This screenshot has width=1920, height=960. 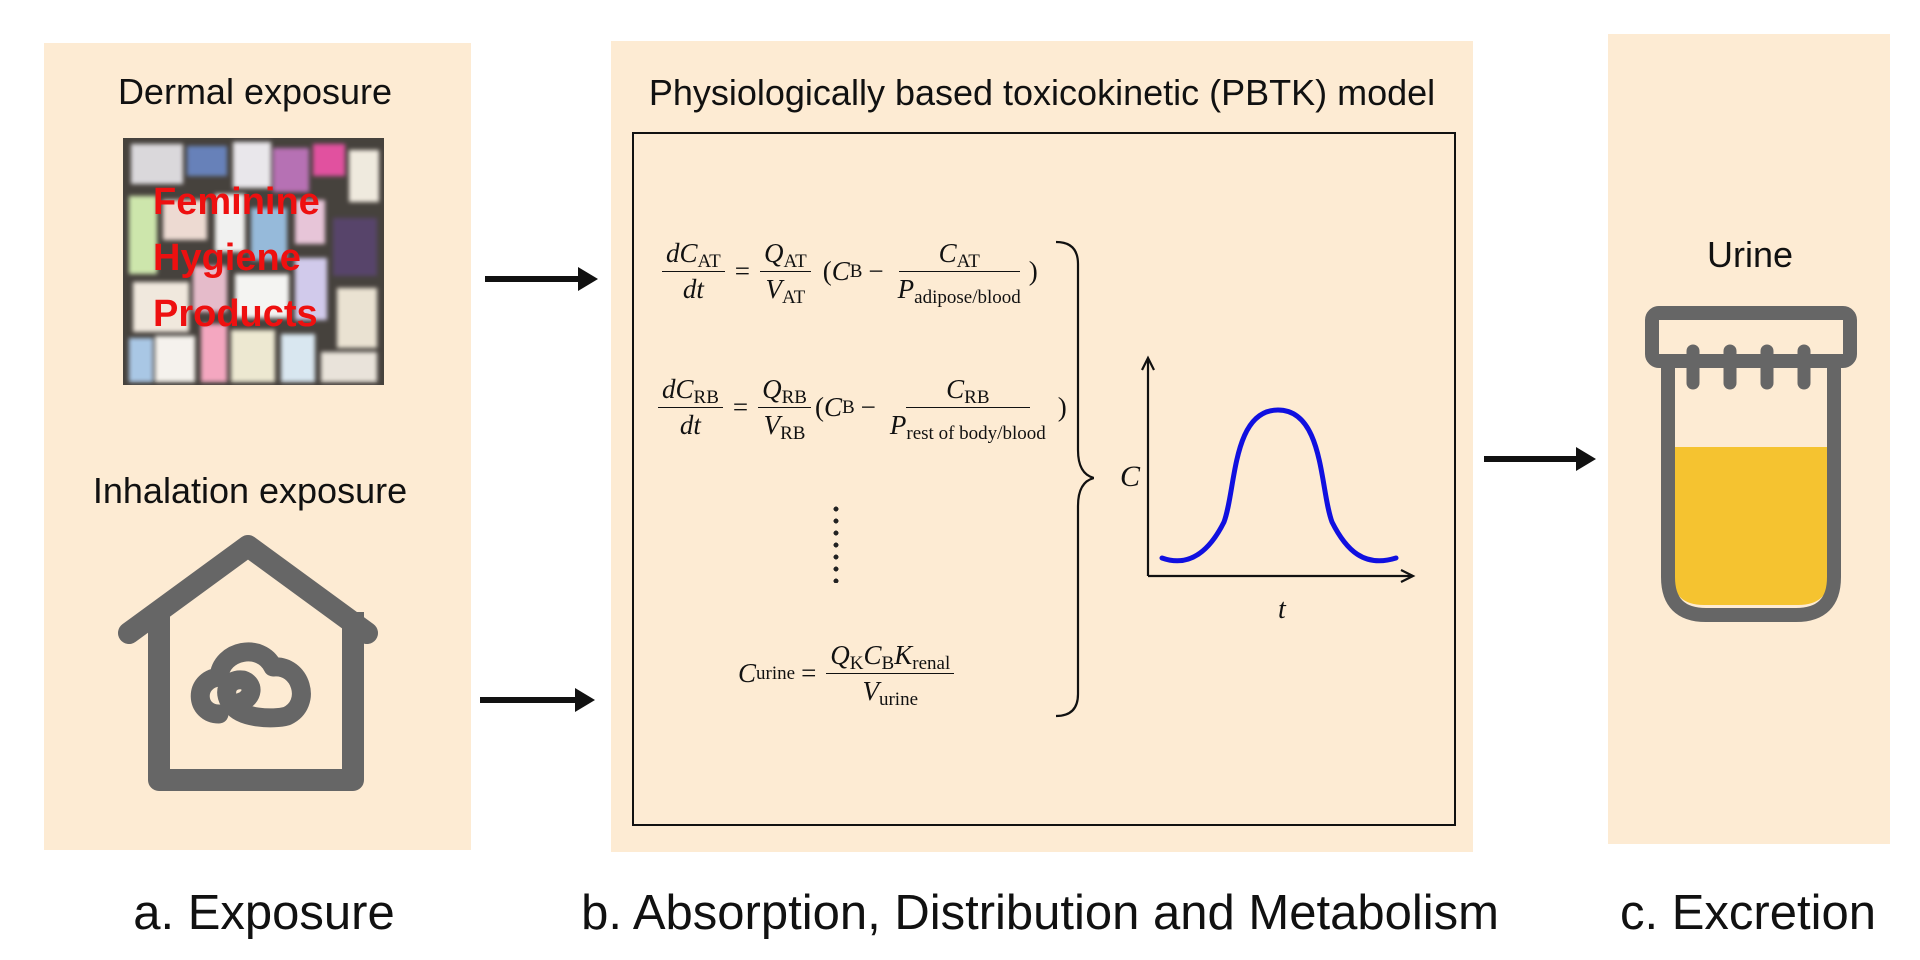 I want to click on urine-title: Urine, so click(x=1750, y=254).